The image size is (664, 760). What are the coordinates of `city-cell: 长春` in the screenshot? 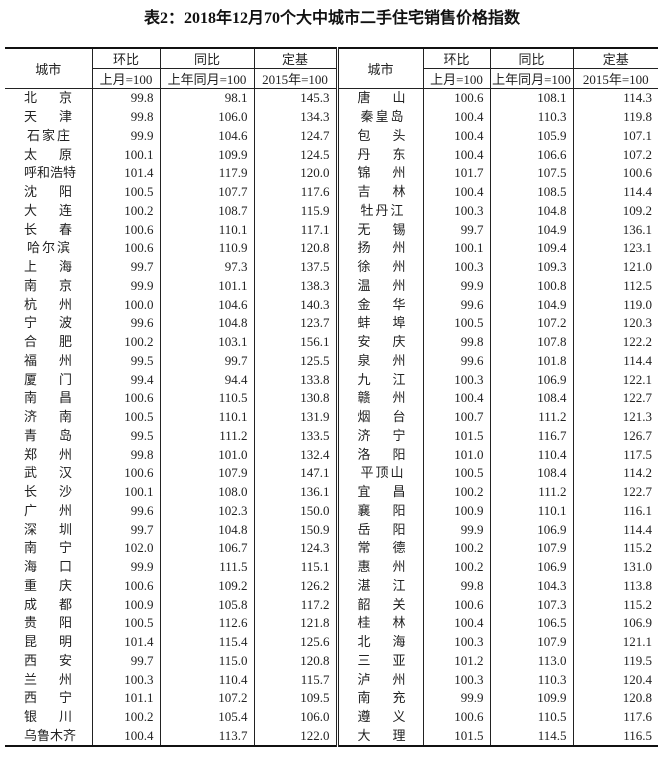 It's located at (48, 229).